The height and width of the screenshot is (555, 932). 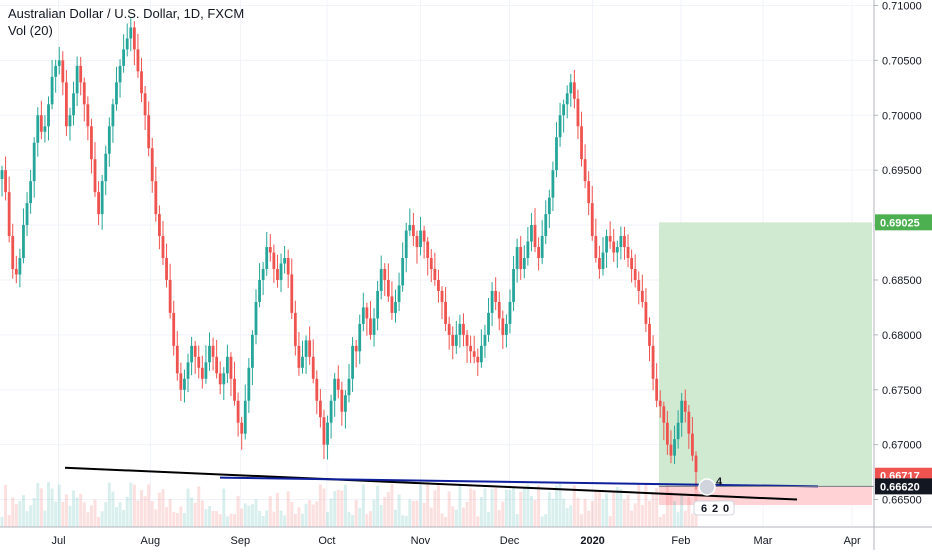 What do you see at coordinates (902, 171) in the screenshot?
I see `price-tick-label: 0.69500` at bounding box center [902, 171].